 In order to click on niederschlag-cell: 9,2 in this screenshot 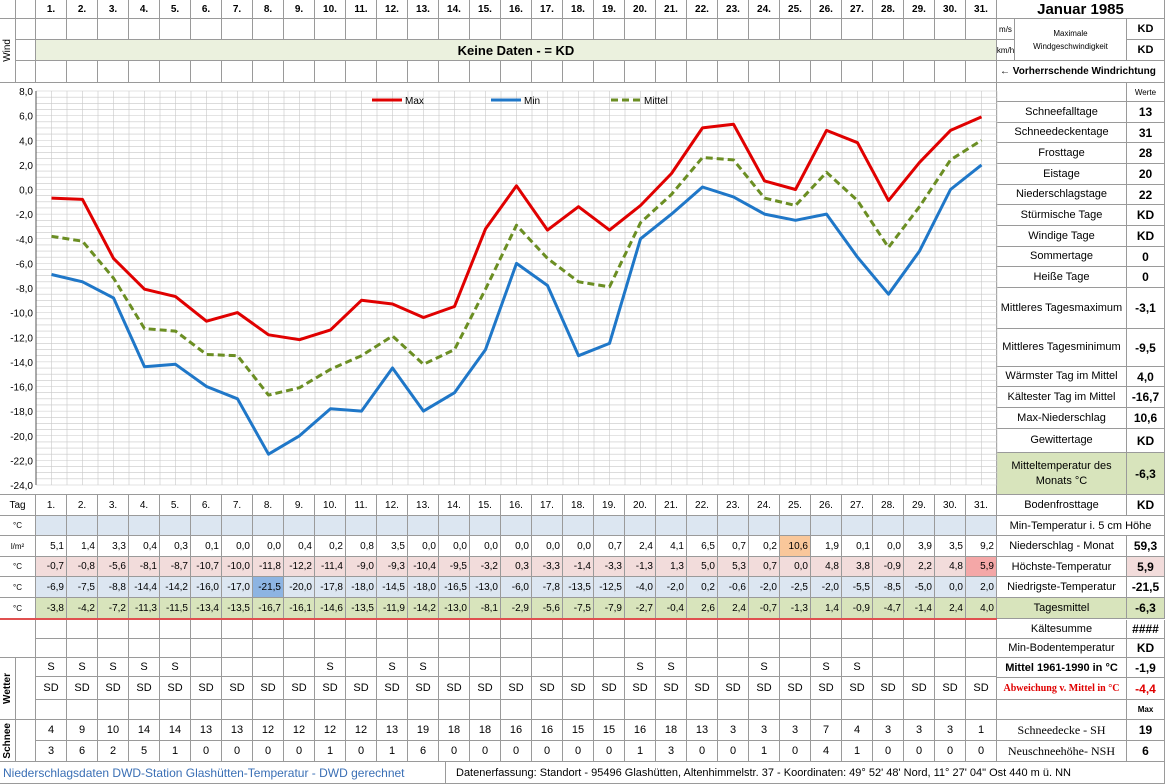, I will do `click(981, 546)`.